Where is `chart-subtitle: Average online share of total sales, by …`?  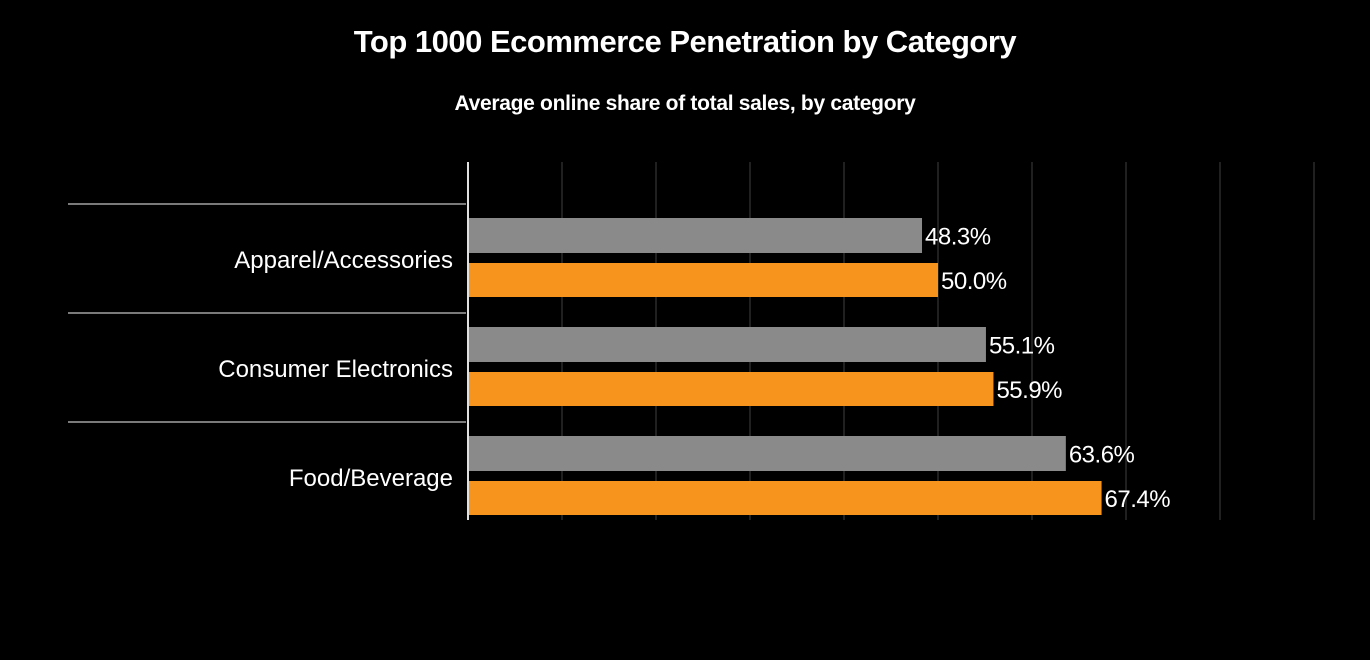 chart-subtitle: Average online share of total sales, by … is located at coordinates (685, 103).